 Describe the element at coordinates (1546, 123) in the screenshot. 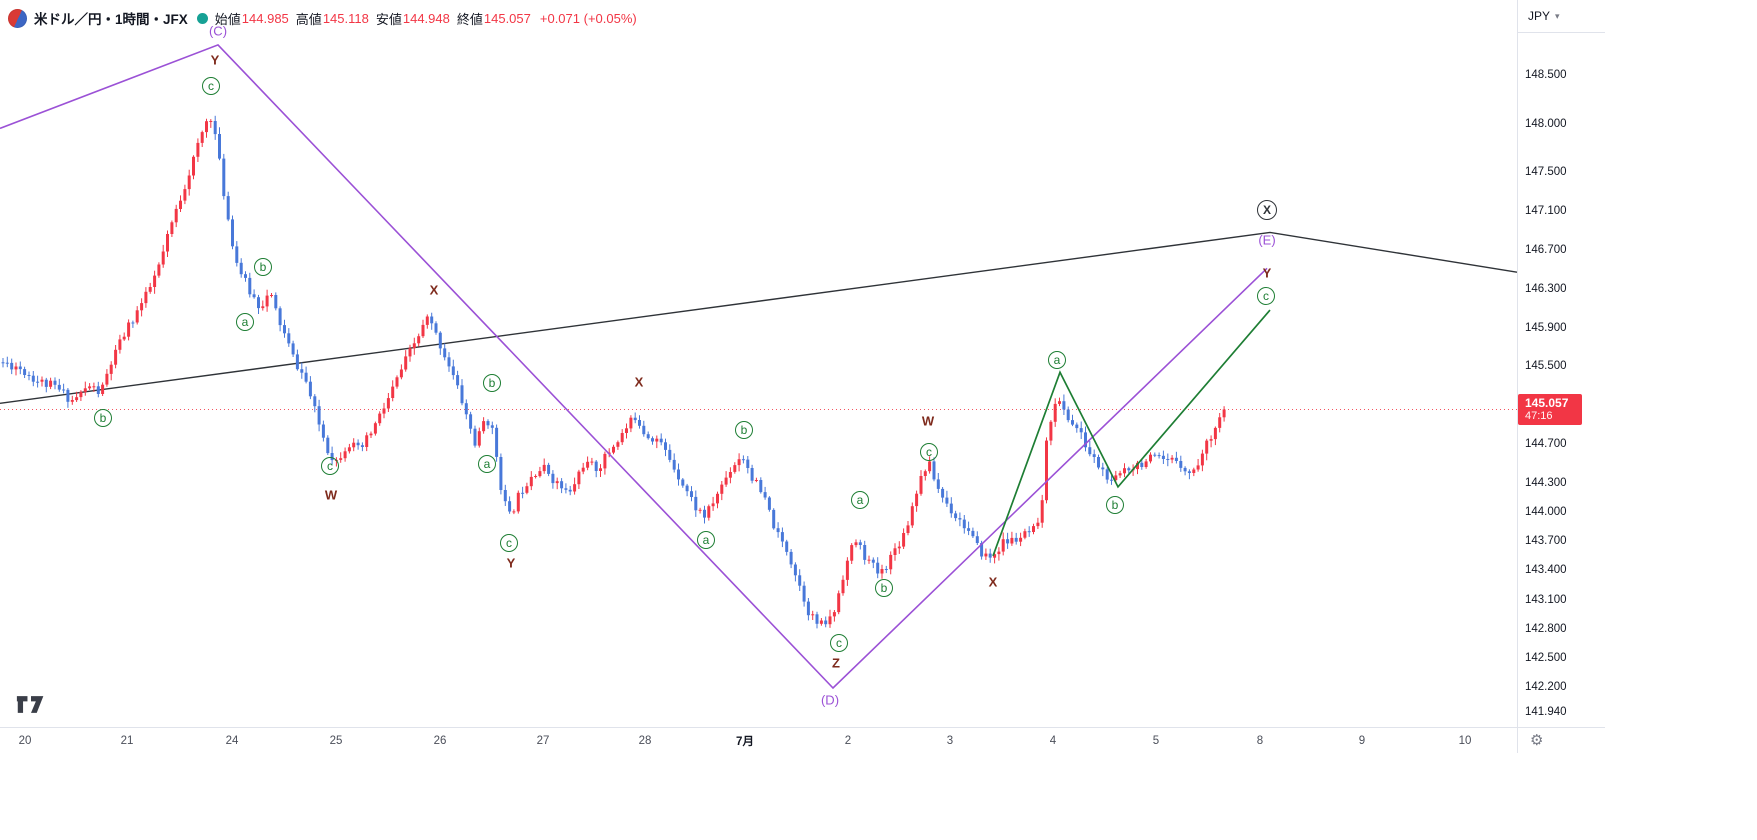

I see `price-axis-label: 148.000` at that location.